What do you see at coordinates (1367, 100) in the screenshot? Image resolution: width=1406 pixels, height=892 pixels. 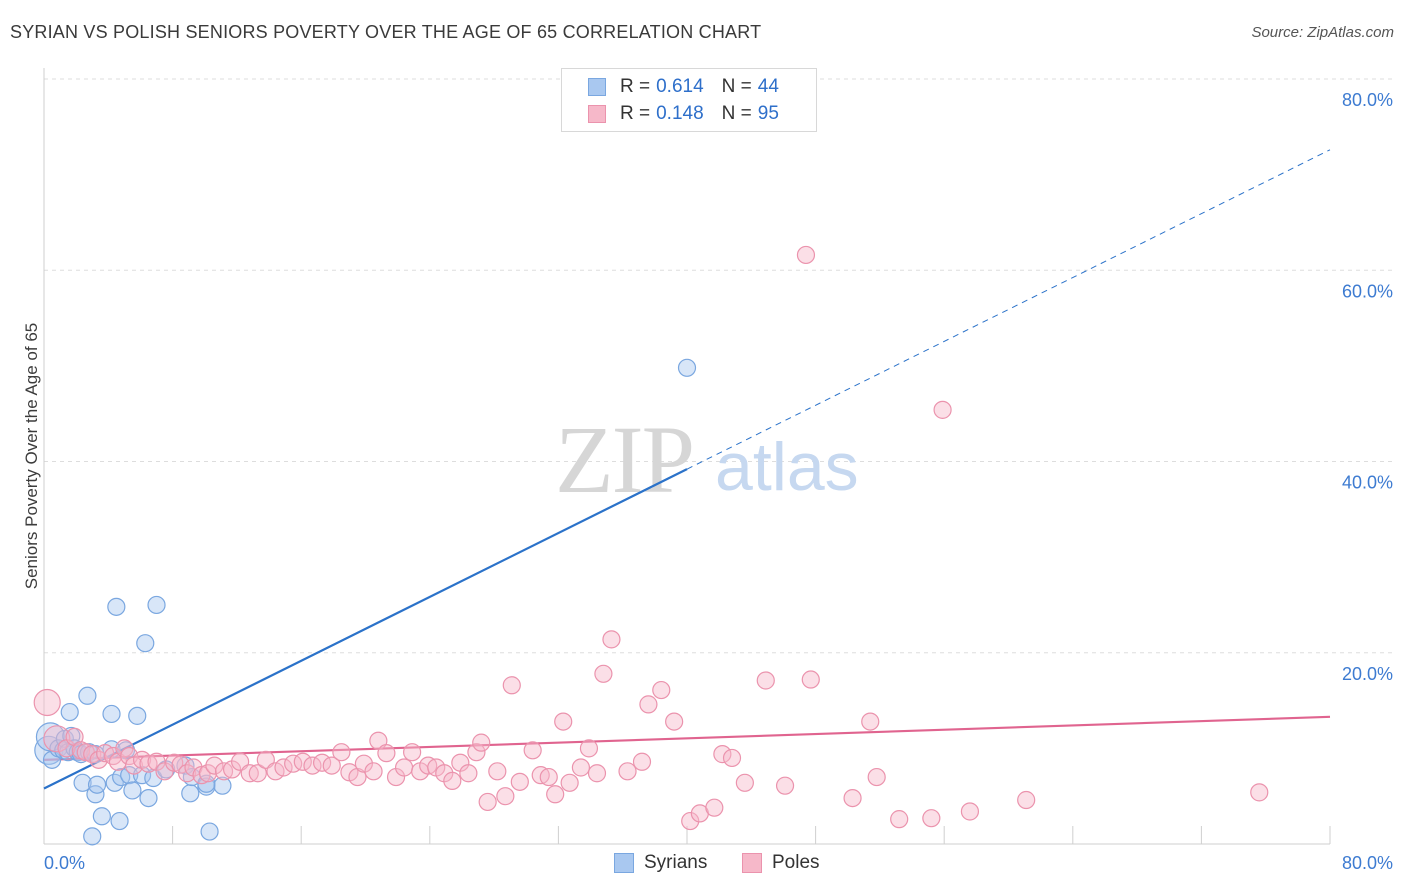 I see `y-tick-label: 80.0%` at bounding box center [1367, 100].